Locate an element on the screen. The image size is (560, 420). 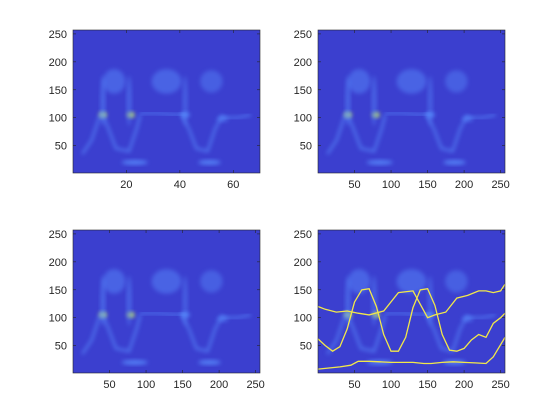
axes-bottom-left: 50 100 150 200 250 50 100 150 200 250 is located at coordinates (157, 310).